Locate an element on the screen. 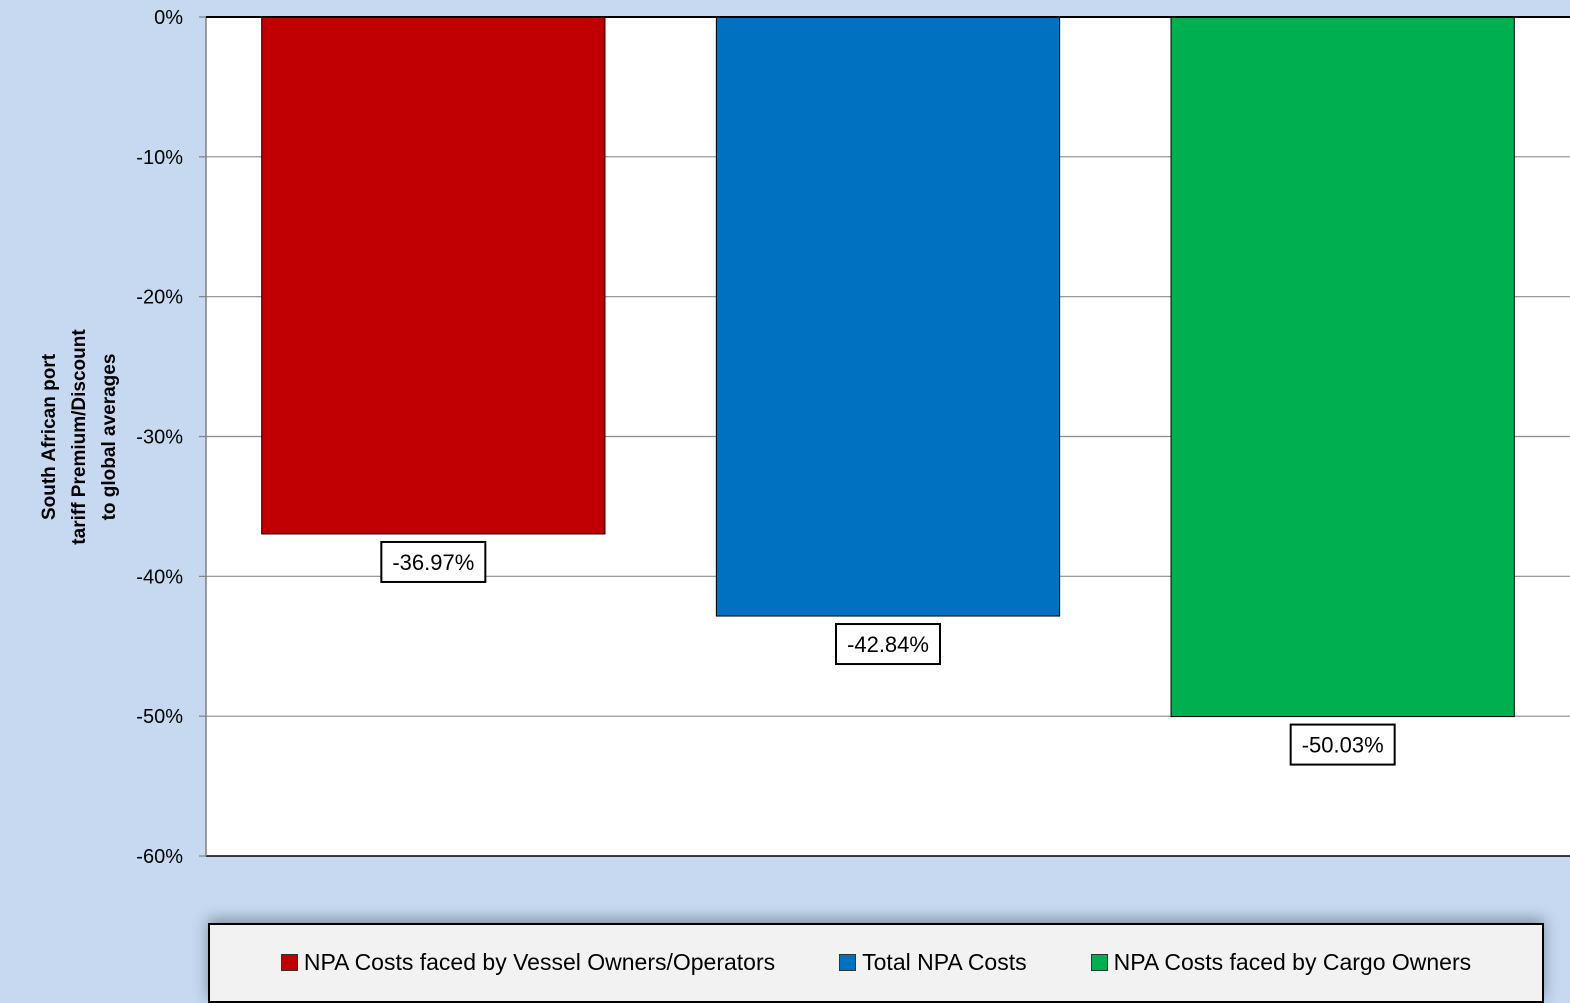 This screenshot has width=1570, height=1003. y-tick-label: -30% is located at coordinates (159, 438).